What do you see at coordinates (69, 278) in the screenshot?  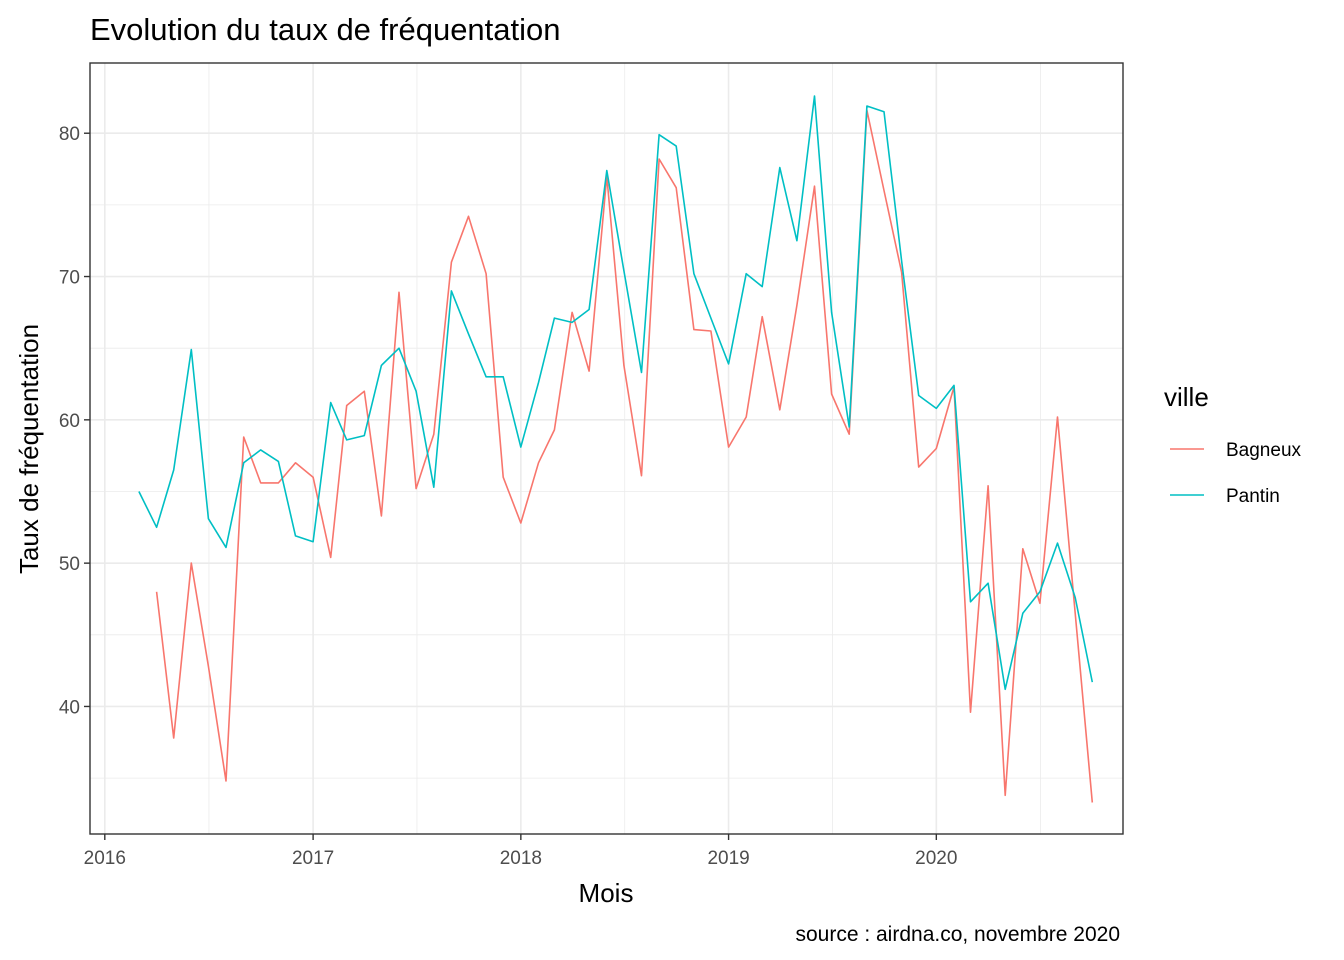 I see `y-tick-label: 70` at bounding box center [69, 278].